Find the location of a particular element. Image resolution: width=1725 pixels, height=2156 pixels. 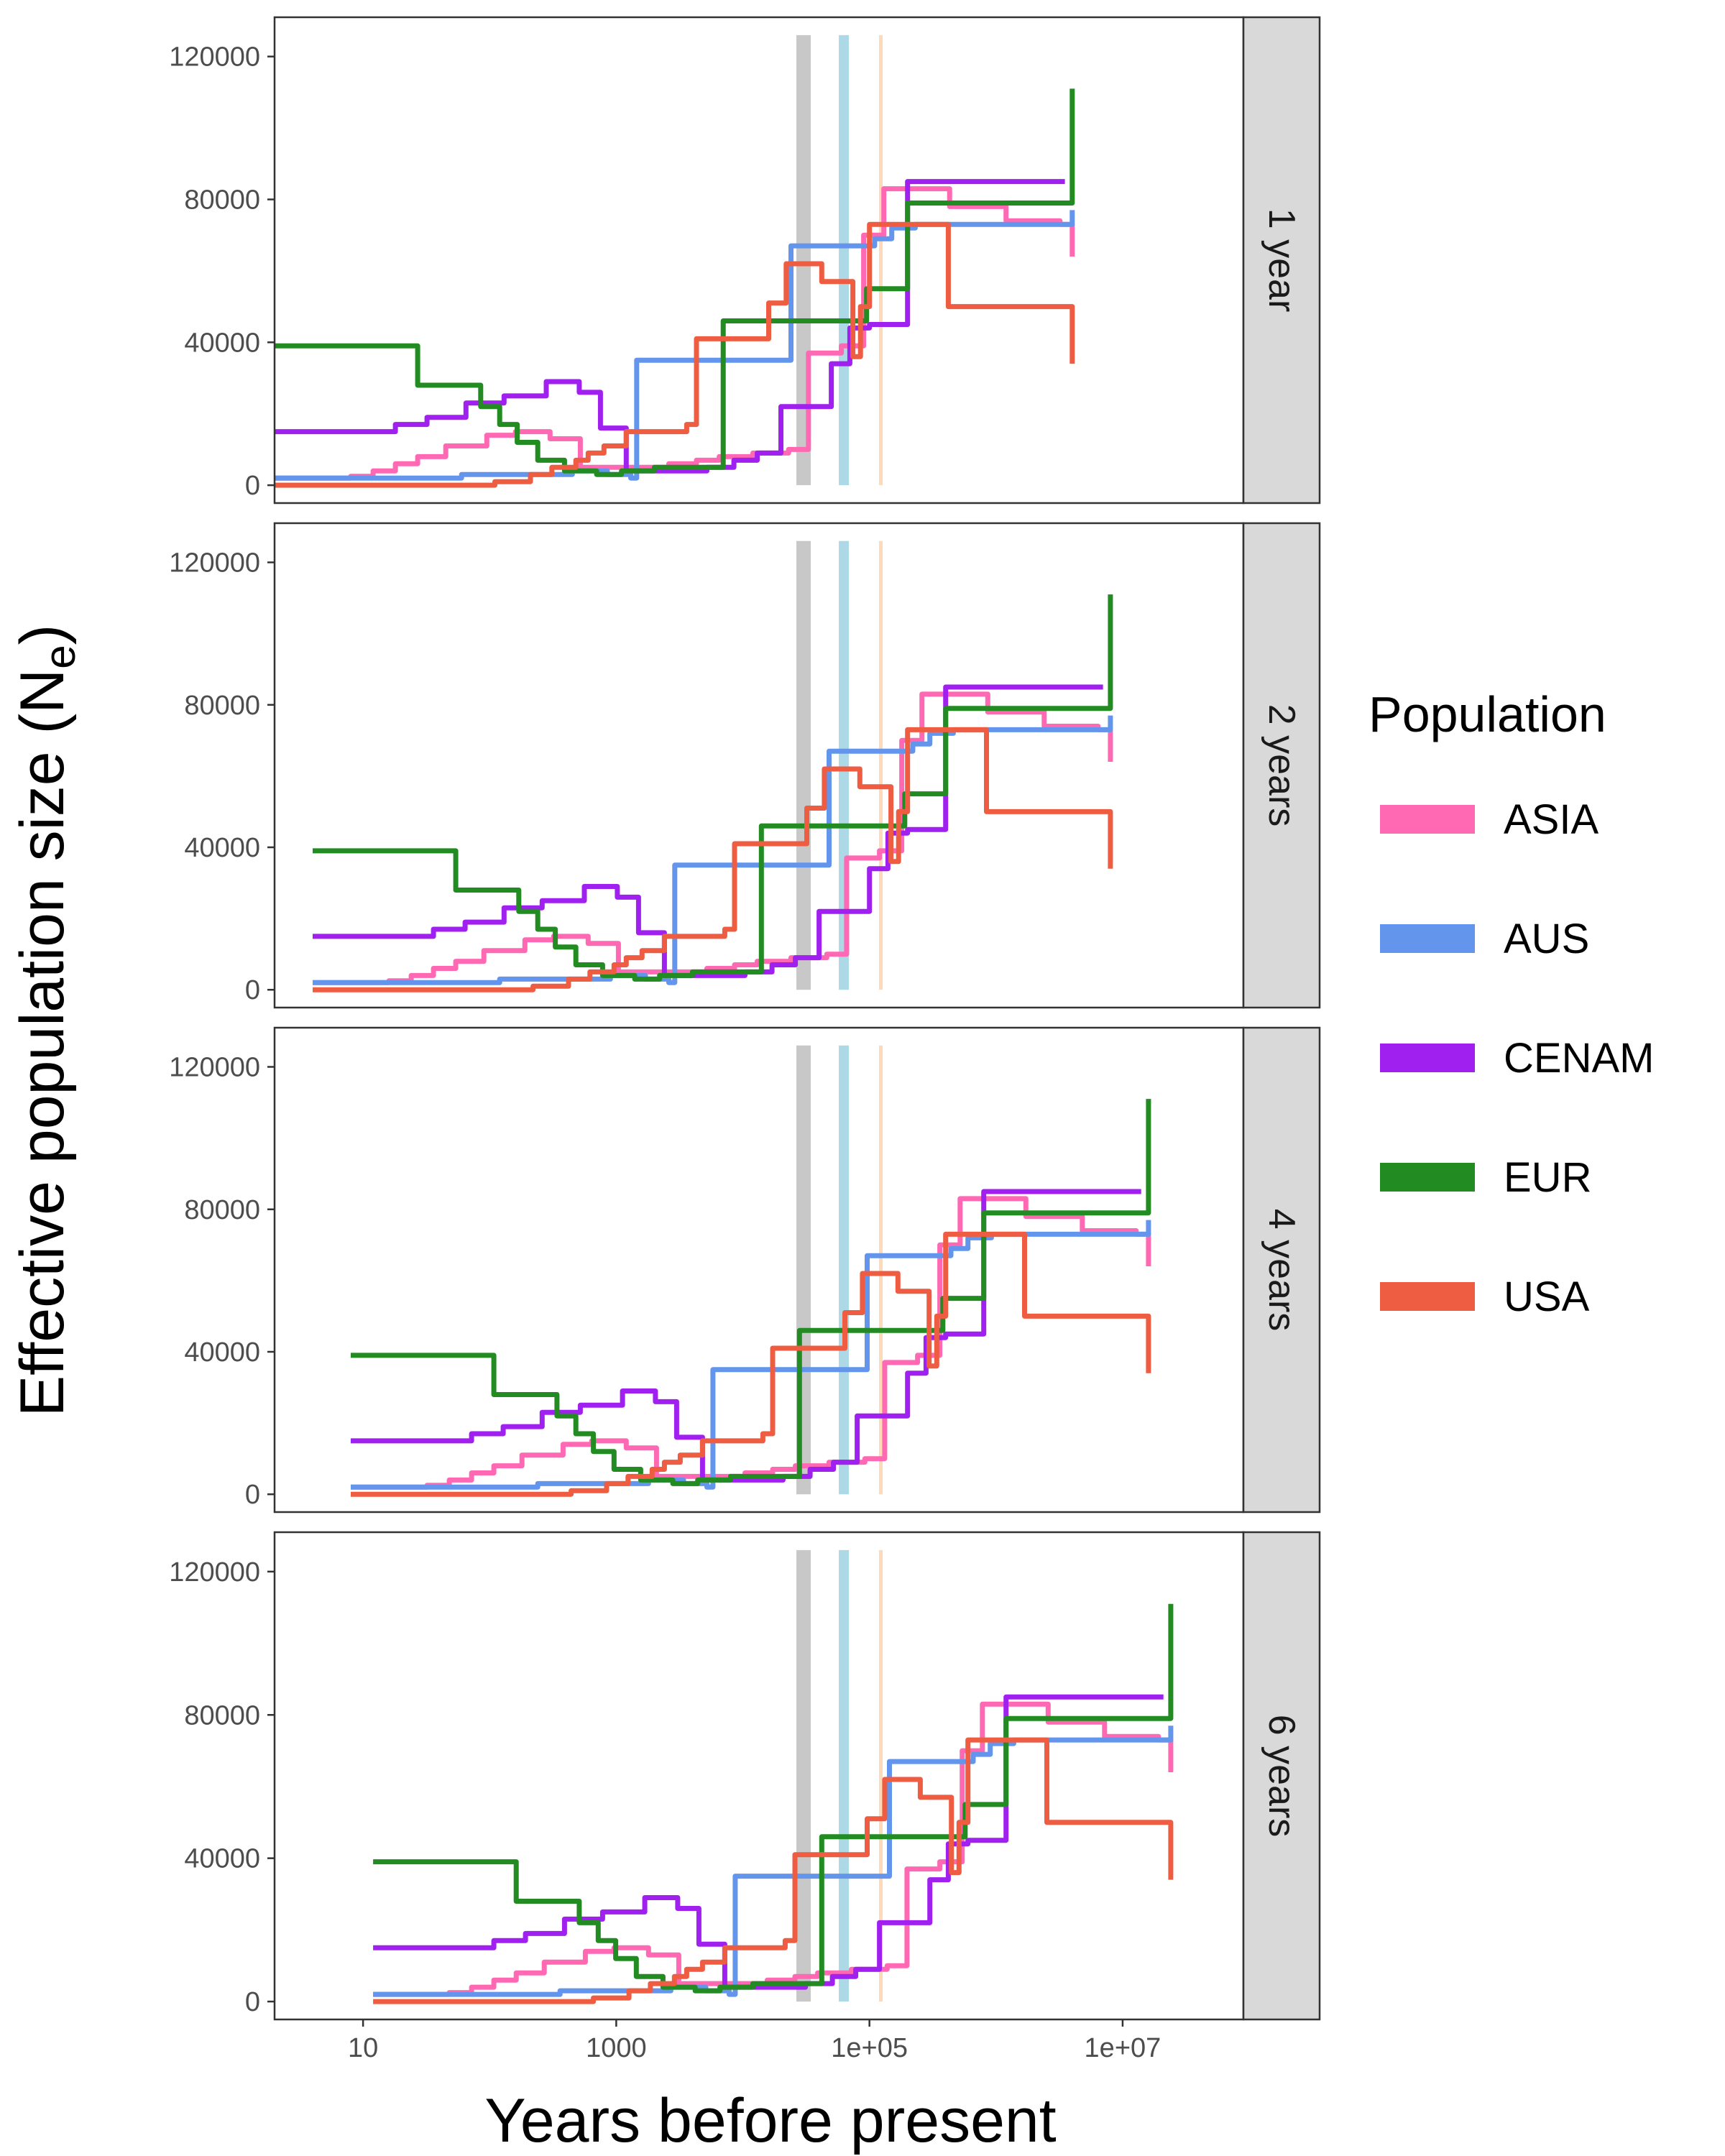

y-axis-title: Effective population size (Ne) is located at coordinates (46, 1021).